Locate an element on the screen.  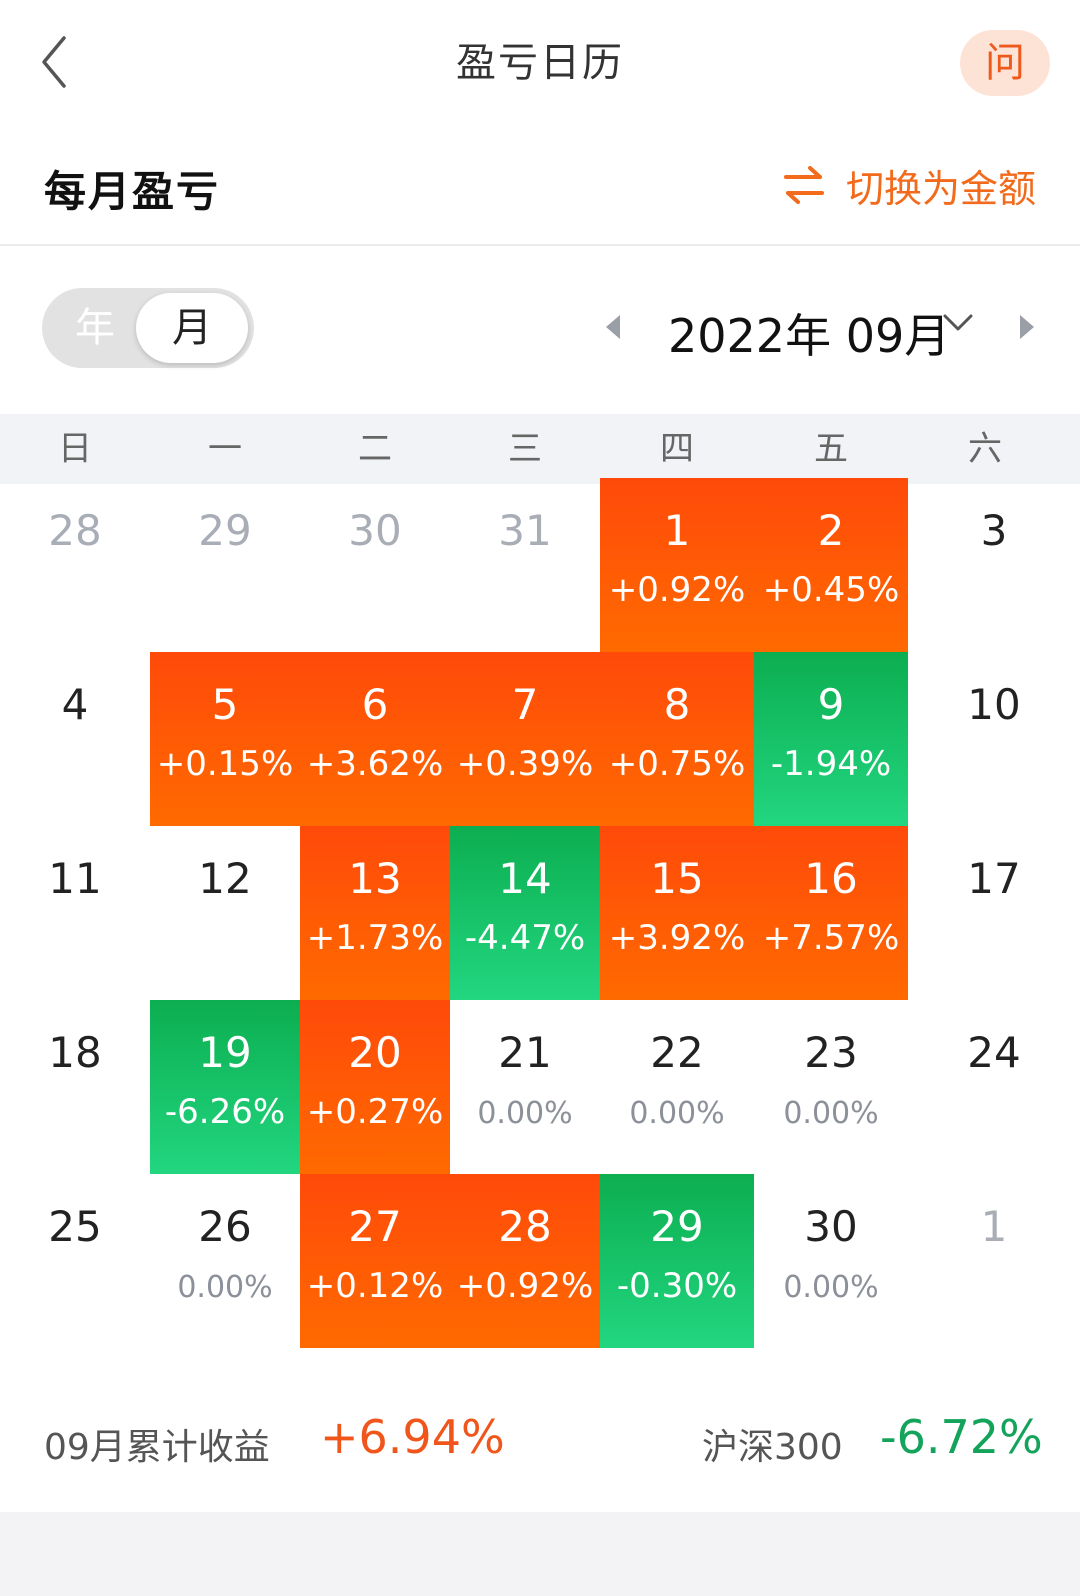
monthly-return-value: +6.94% is located at coordinates (412, 1437).